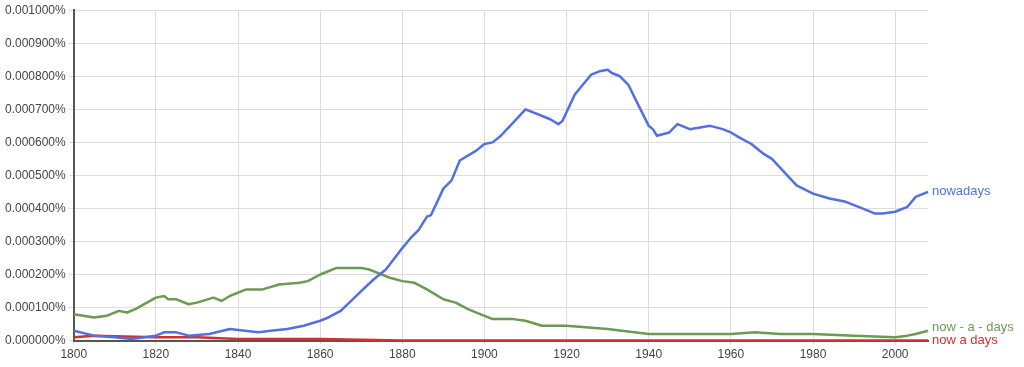 The height and width of the screenshot is (367, 1024). What do you see at coordinates (35, 42) in the screenshot?
I see `y-tick-label: 0.000900%` at bounding box center [35, 42].